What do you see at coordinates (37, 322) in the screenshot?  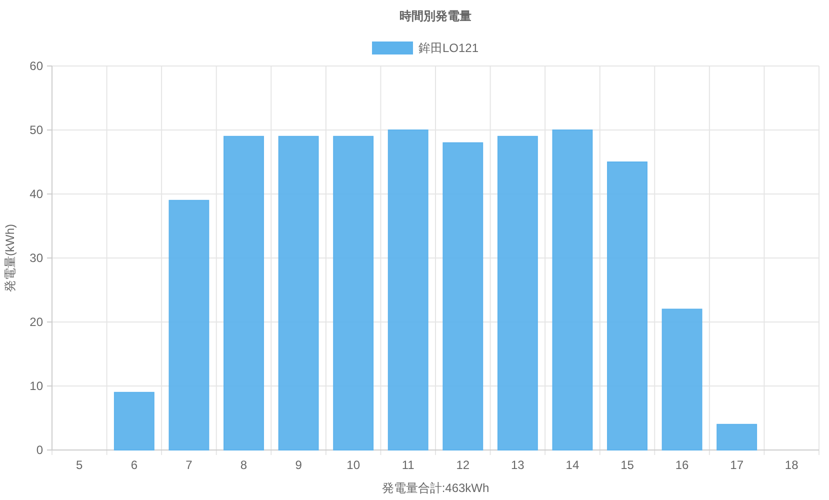 I see `y-tick-label: 20` at bounding box center [37, 322].